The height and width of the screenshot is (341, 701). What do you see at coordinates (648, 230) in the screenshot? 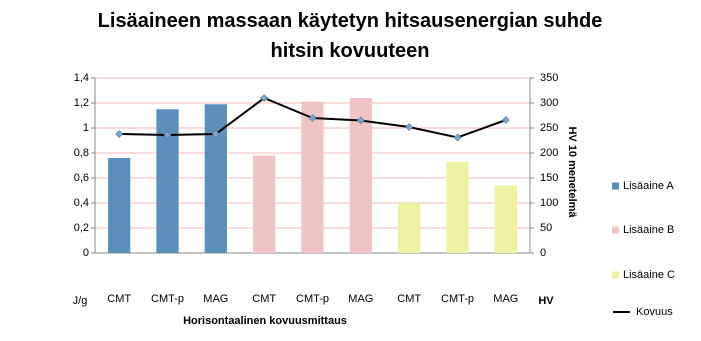
I see `legend-label: Lisäaine B` at bounding box center [648, 230].